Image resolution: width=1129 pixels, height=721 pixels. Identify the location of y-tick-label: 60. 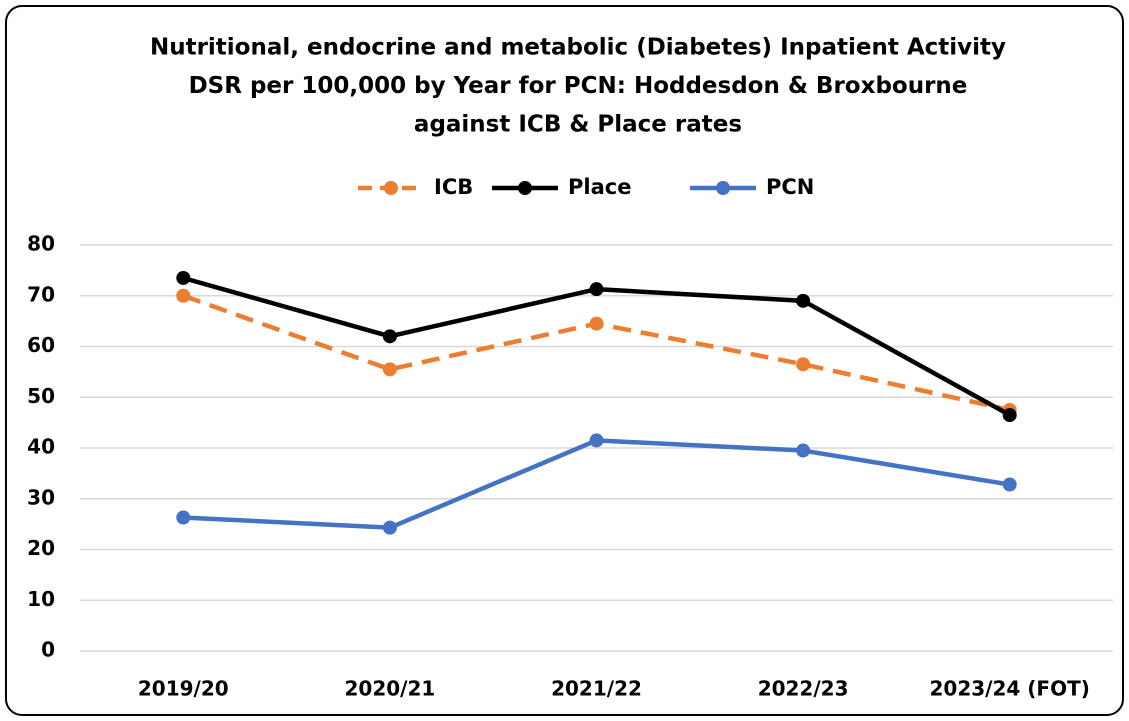
(41, 345).